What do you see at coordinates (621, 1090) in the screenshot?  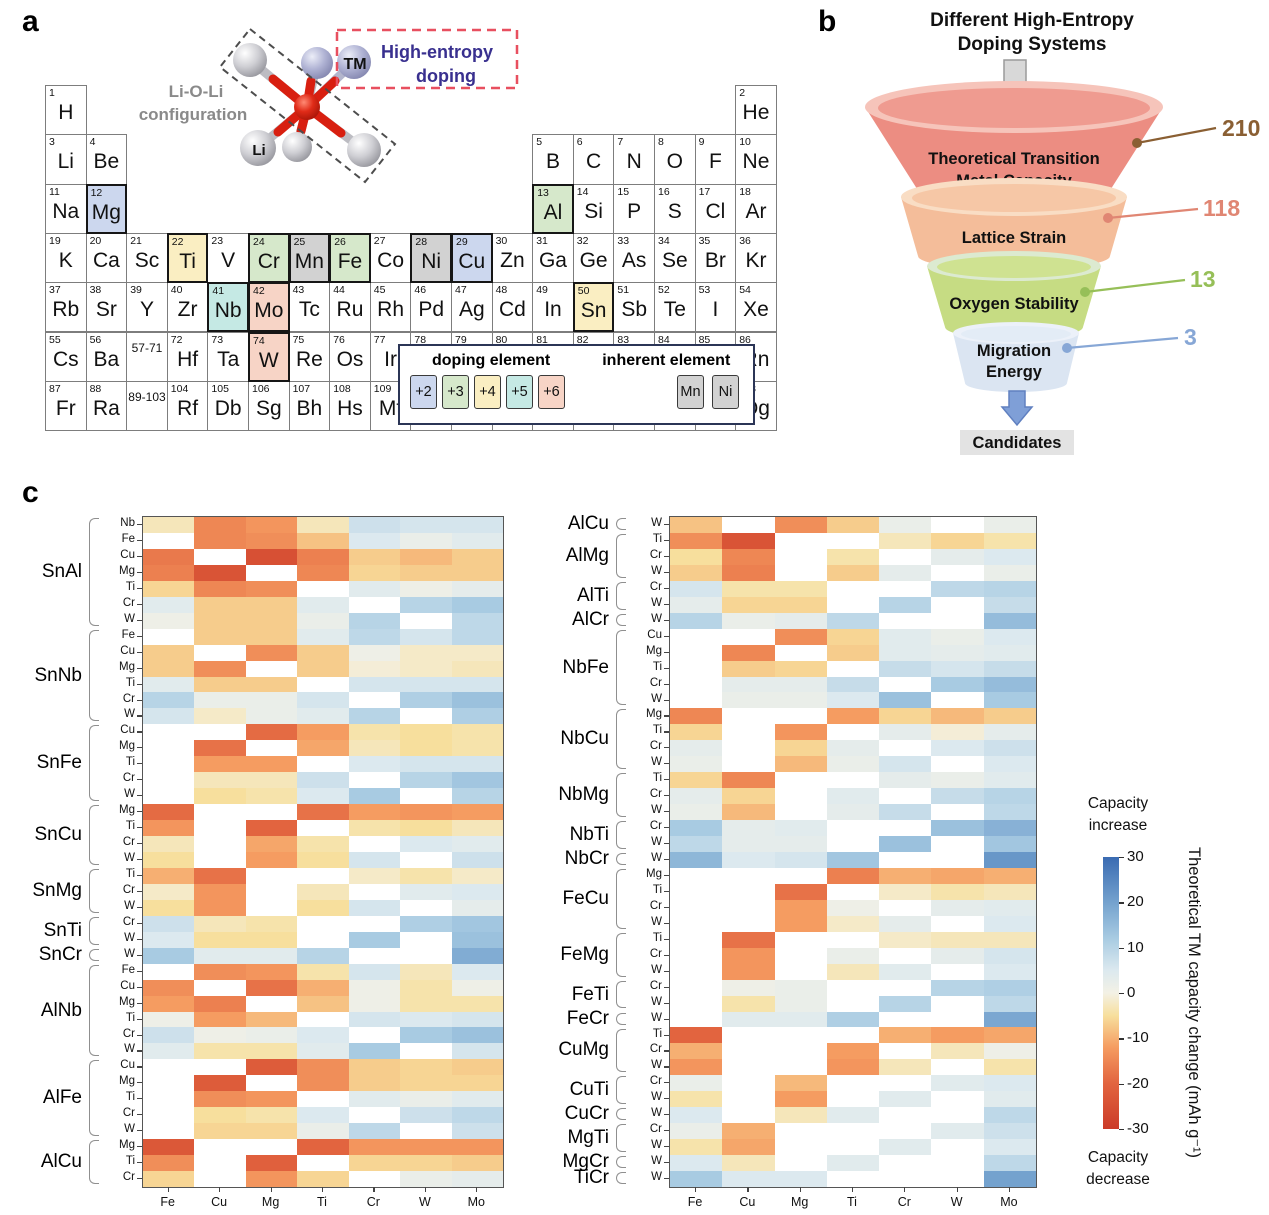 I see `group-bracket-CuTi` at bounding box center [621, 1090].